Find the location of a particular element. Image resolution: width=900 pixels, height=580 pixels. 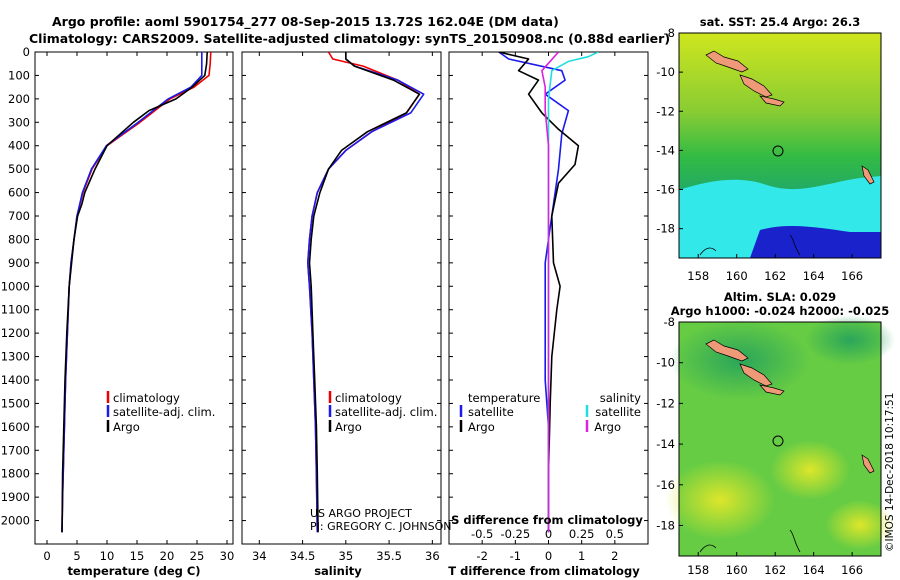

sla-map-axis-ticks: 158 160 162 164 166 -8 -10 -12 -14 -16 -18 is located at coordinates (759, 446).